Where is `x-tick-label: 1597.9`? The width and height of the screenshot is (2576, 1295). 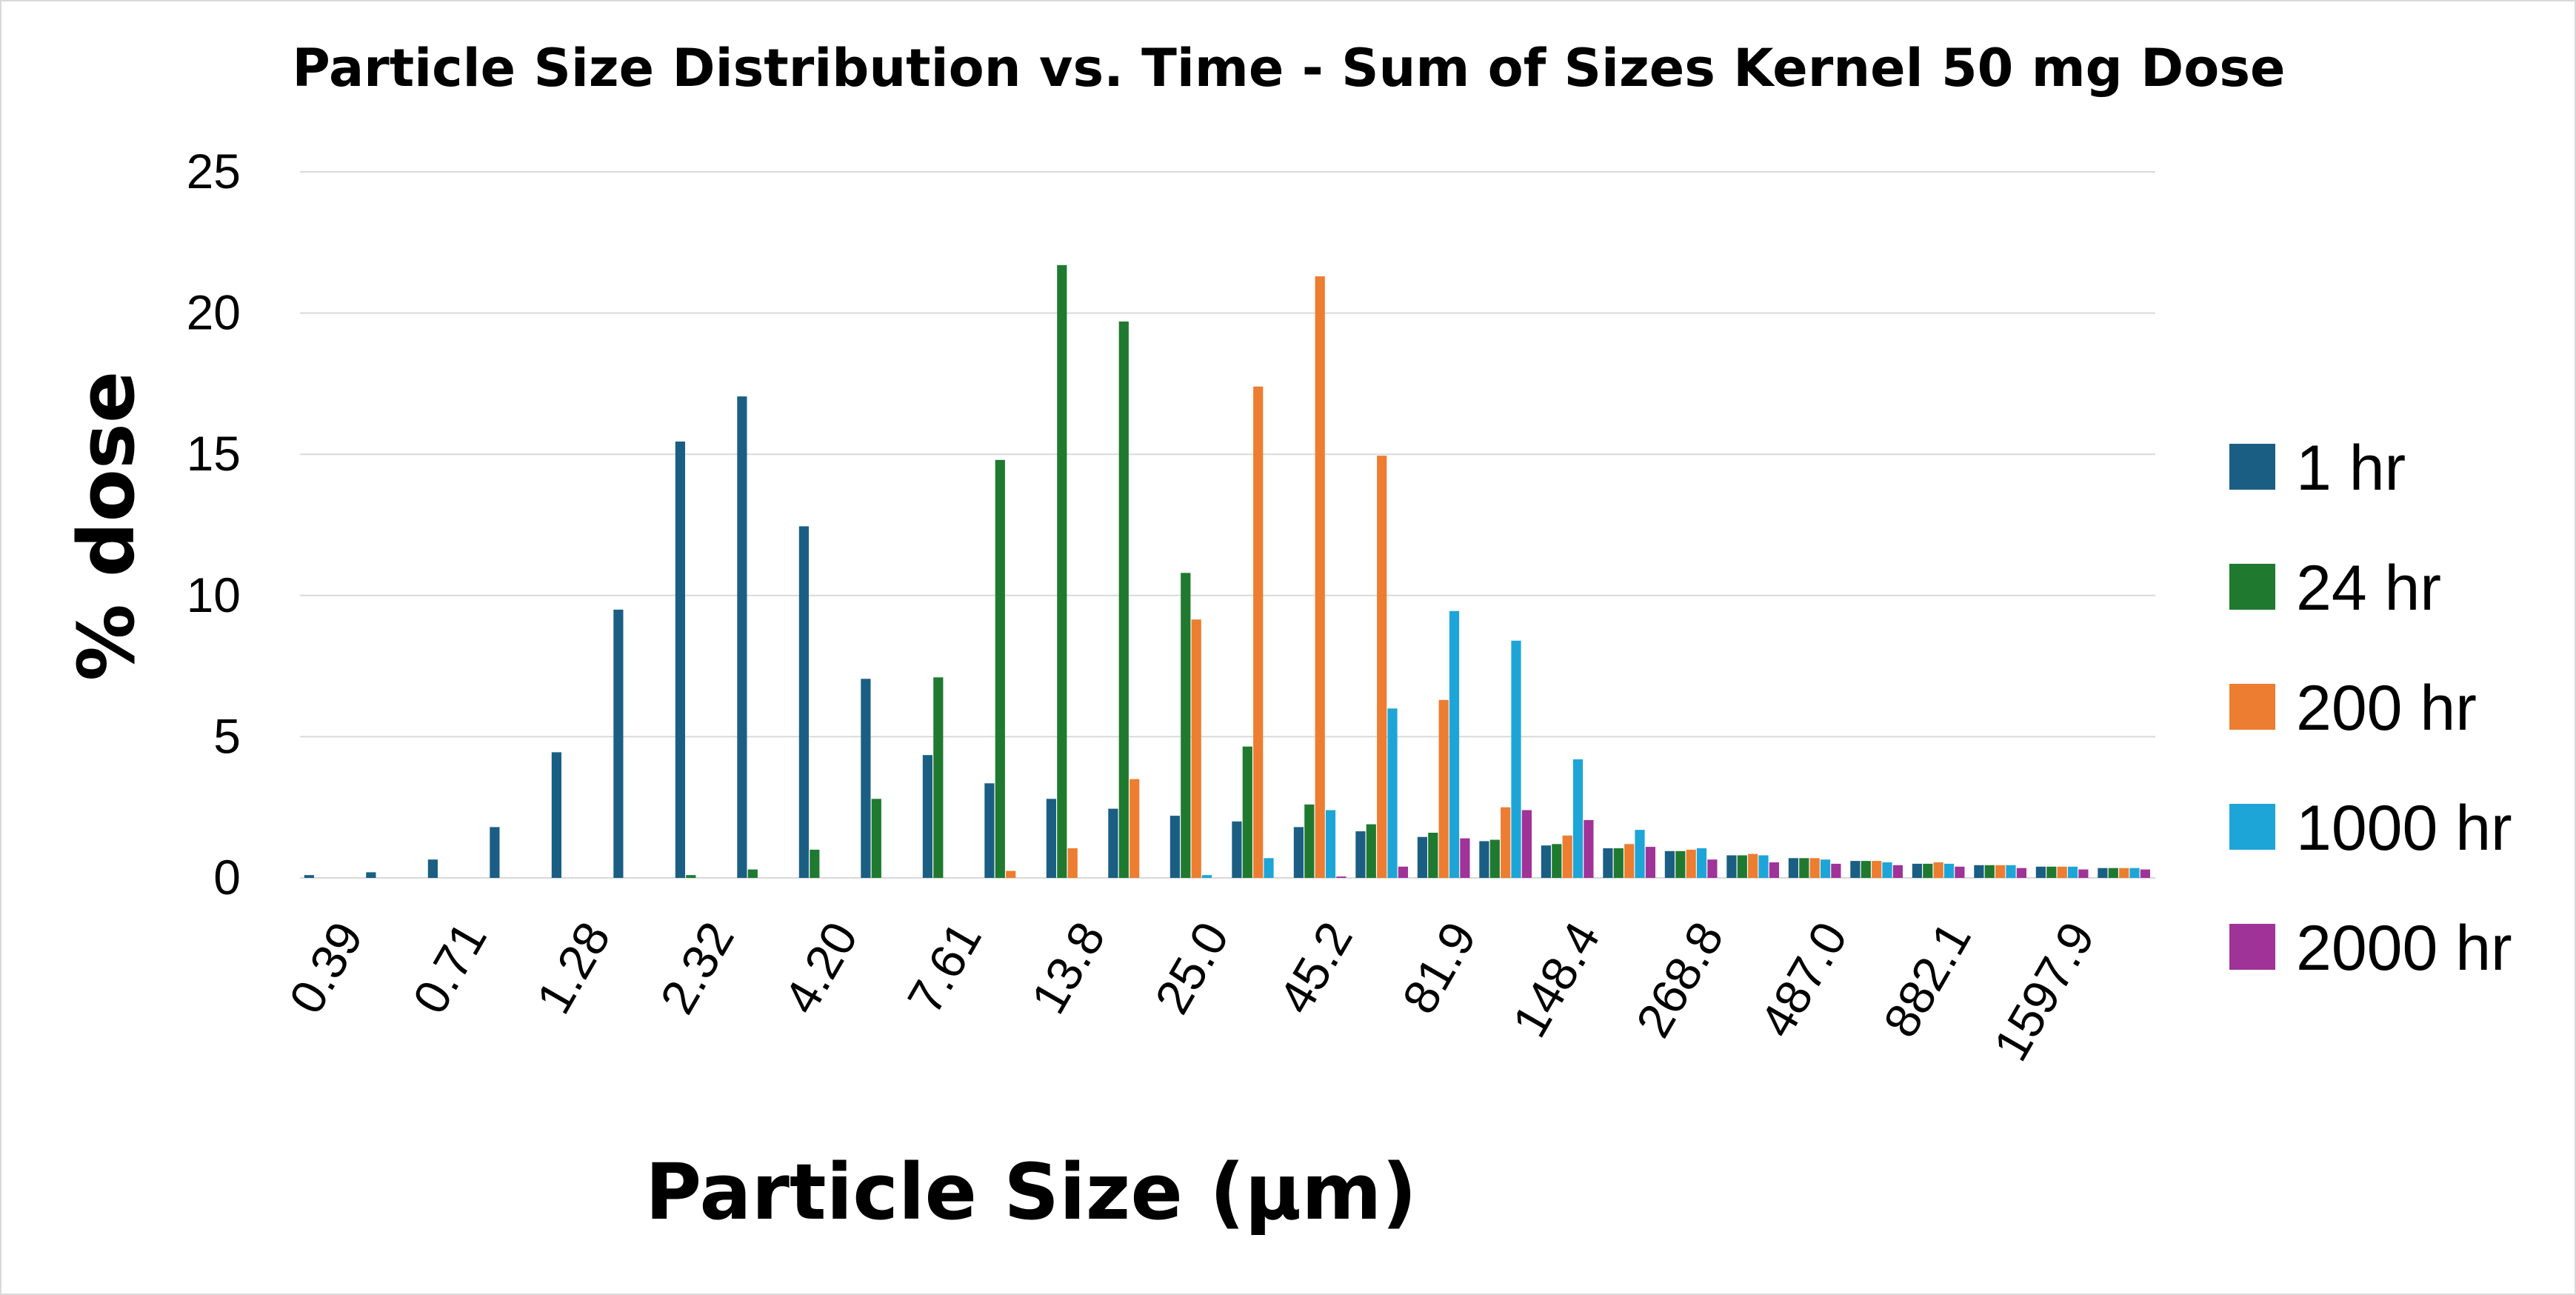 x-tick-label: 1597.9 is located at coordinates (2044, 991).